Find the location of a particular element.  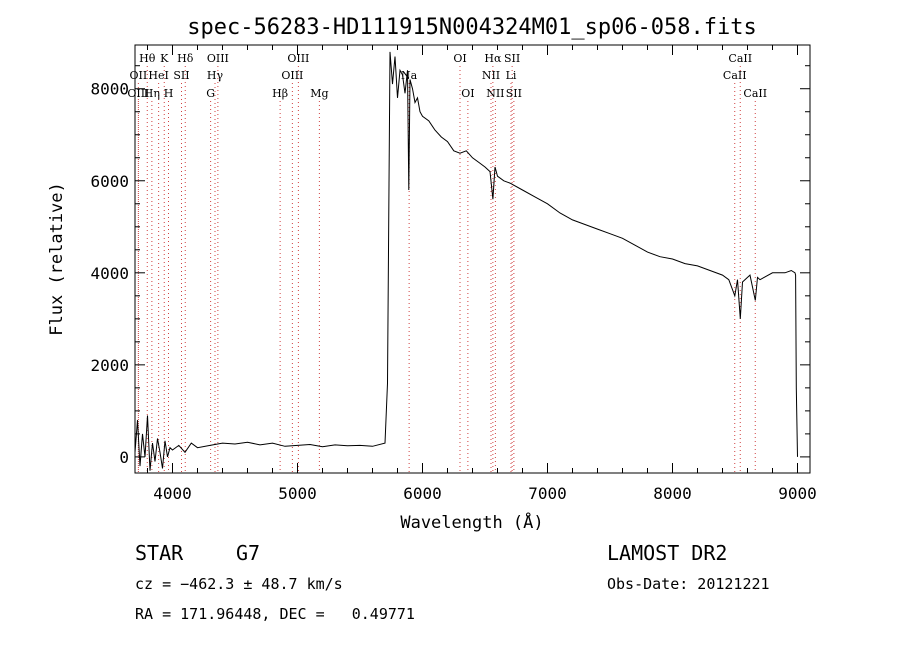

x-tick-label-7000: 7000 is located at coordinates (547, 493).